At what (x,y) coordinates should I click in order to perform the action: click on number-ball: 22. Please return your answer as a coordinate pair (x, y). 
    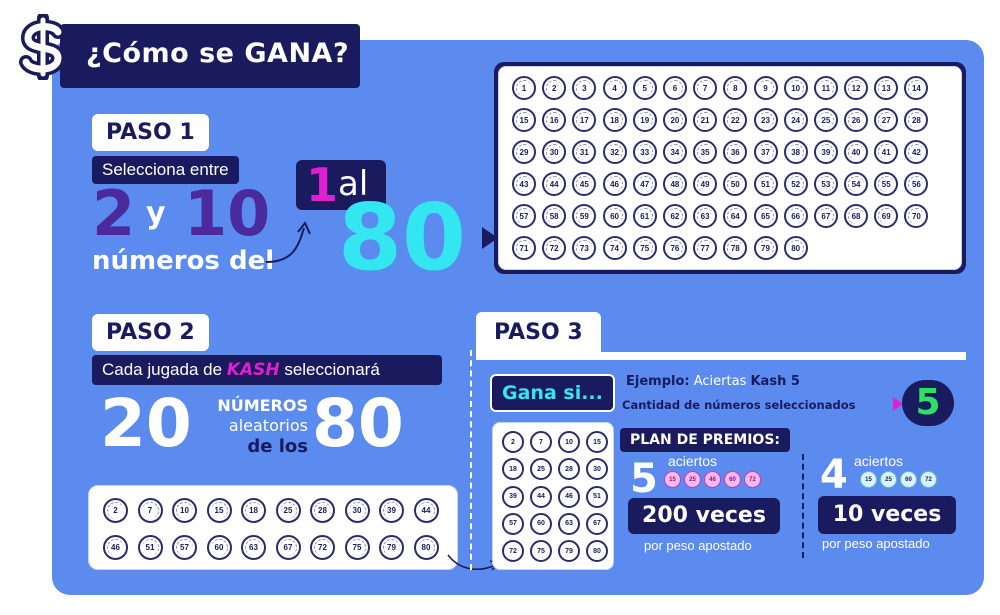
    Looking at the image, I should click on (735, 120).